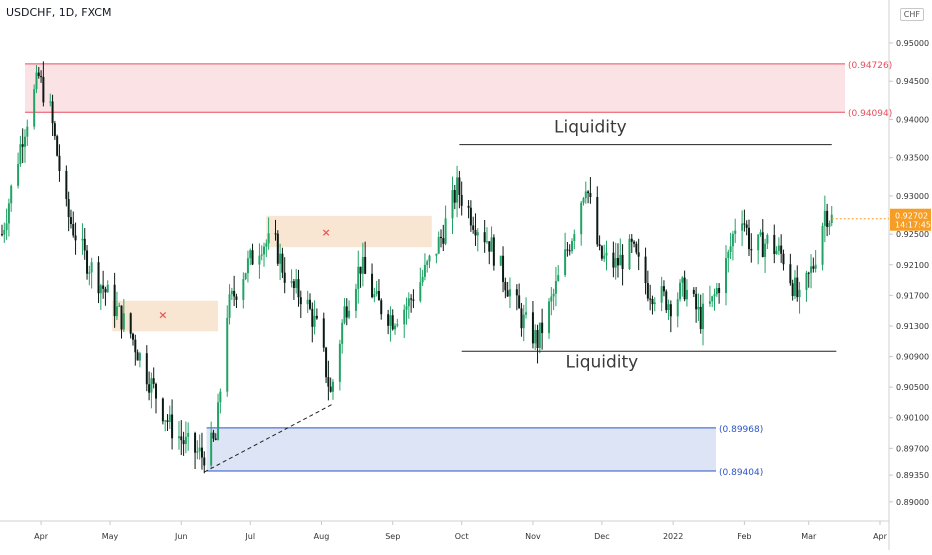  What do you see at coordinates (912, 326) in the screenshot?
I see `price-tick-label: 0.91300` at bounding box center [912, 326].